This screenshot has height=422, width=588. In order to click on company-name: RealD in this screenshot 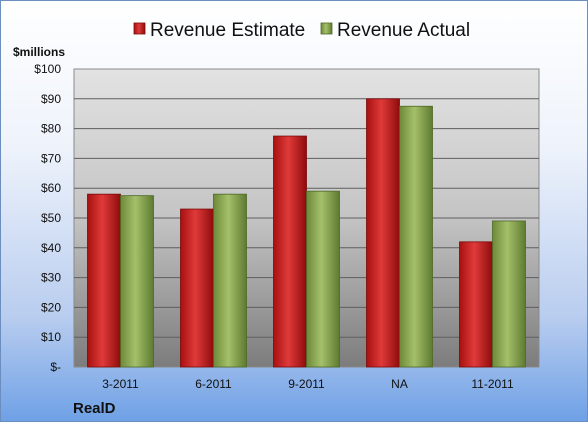, I will do `click(94, 408)`.